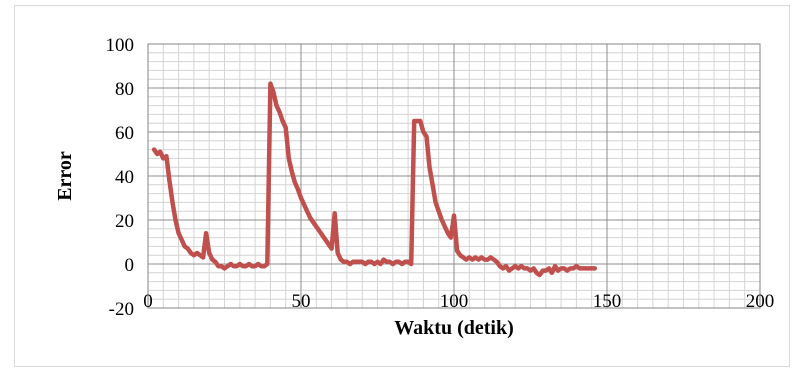  I want to click on y-tick-label: 40, so click(124, 177).